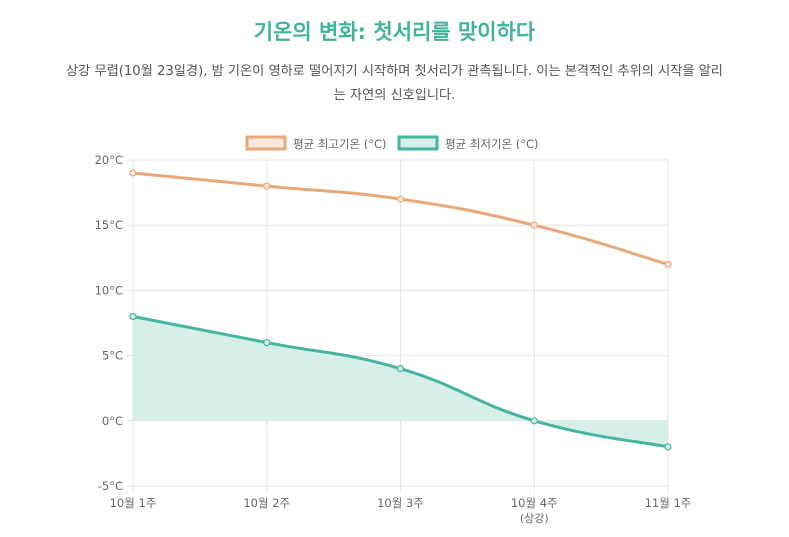 The width and height of the screenshot is (789, 537). Describe the element at coordinates (400, 503) in the screenshot. I see `x-tick-label: 10월 3주` at that location.